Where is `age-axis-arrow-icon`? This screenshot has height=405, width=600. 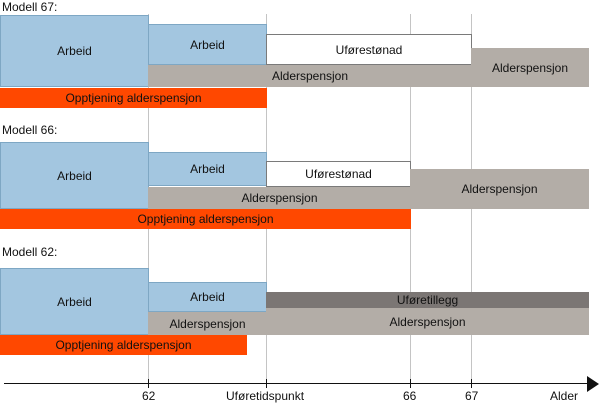 age-axis-arrow-icon is located at coordinates (593, 384).